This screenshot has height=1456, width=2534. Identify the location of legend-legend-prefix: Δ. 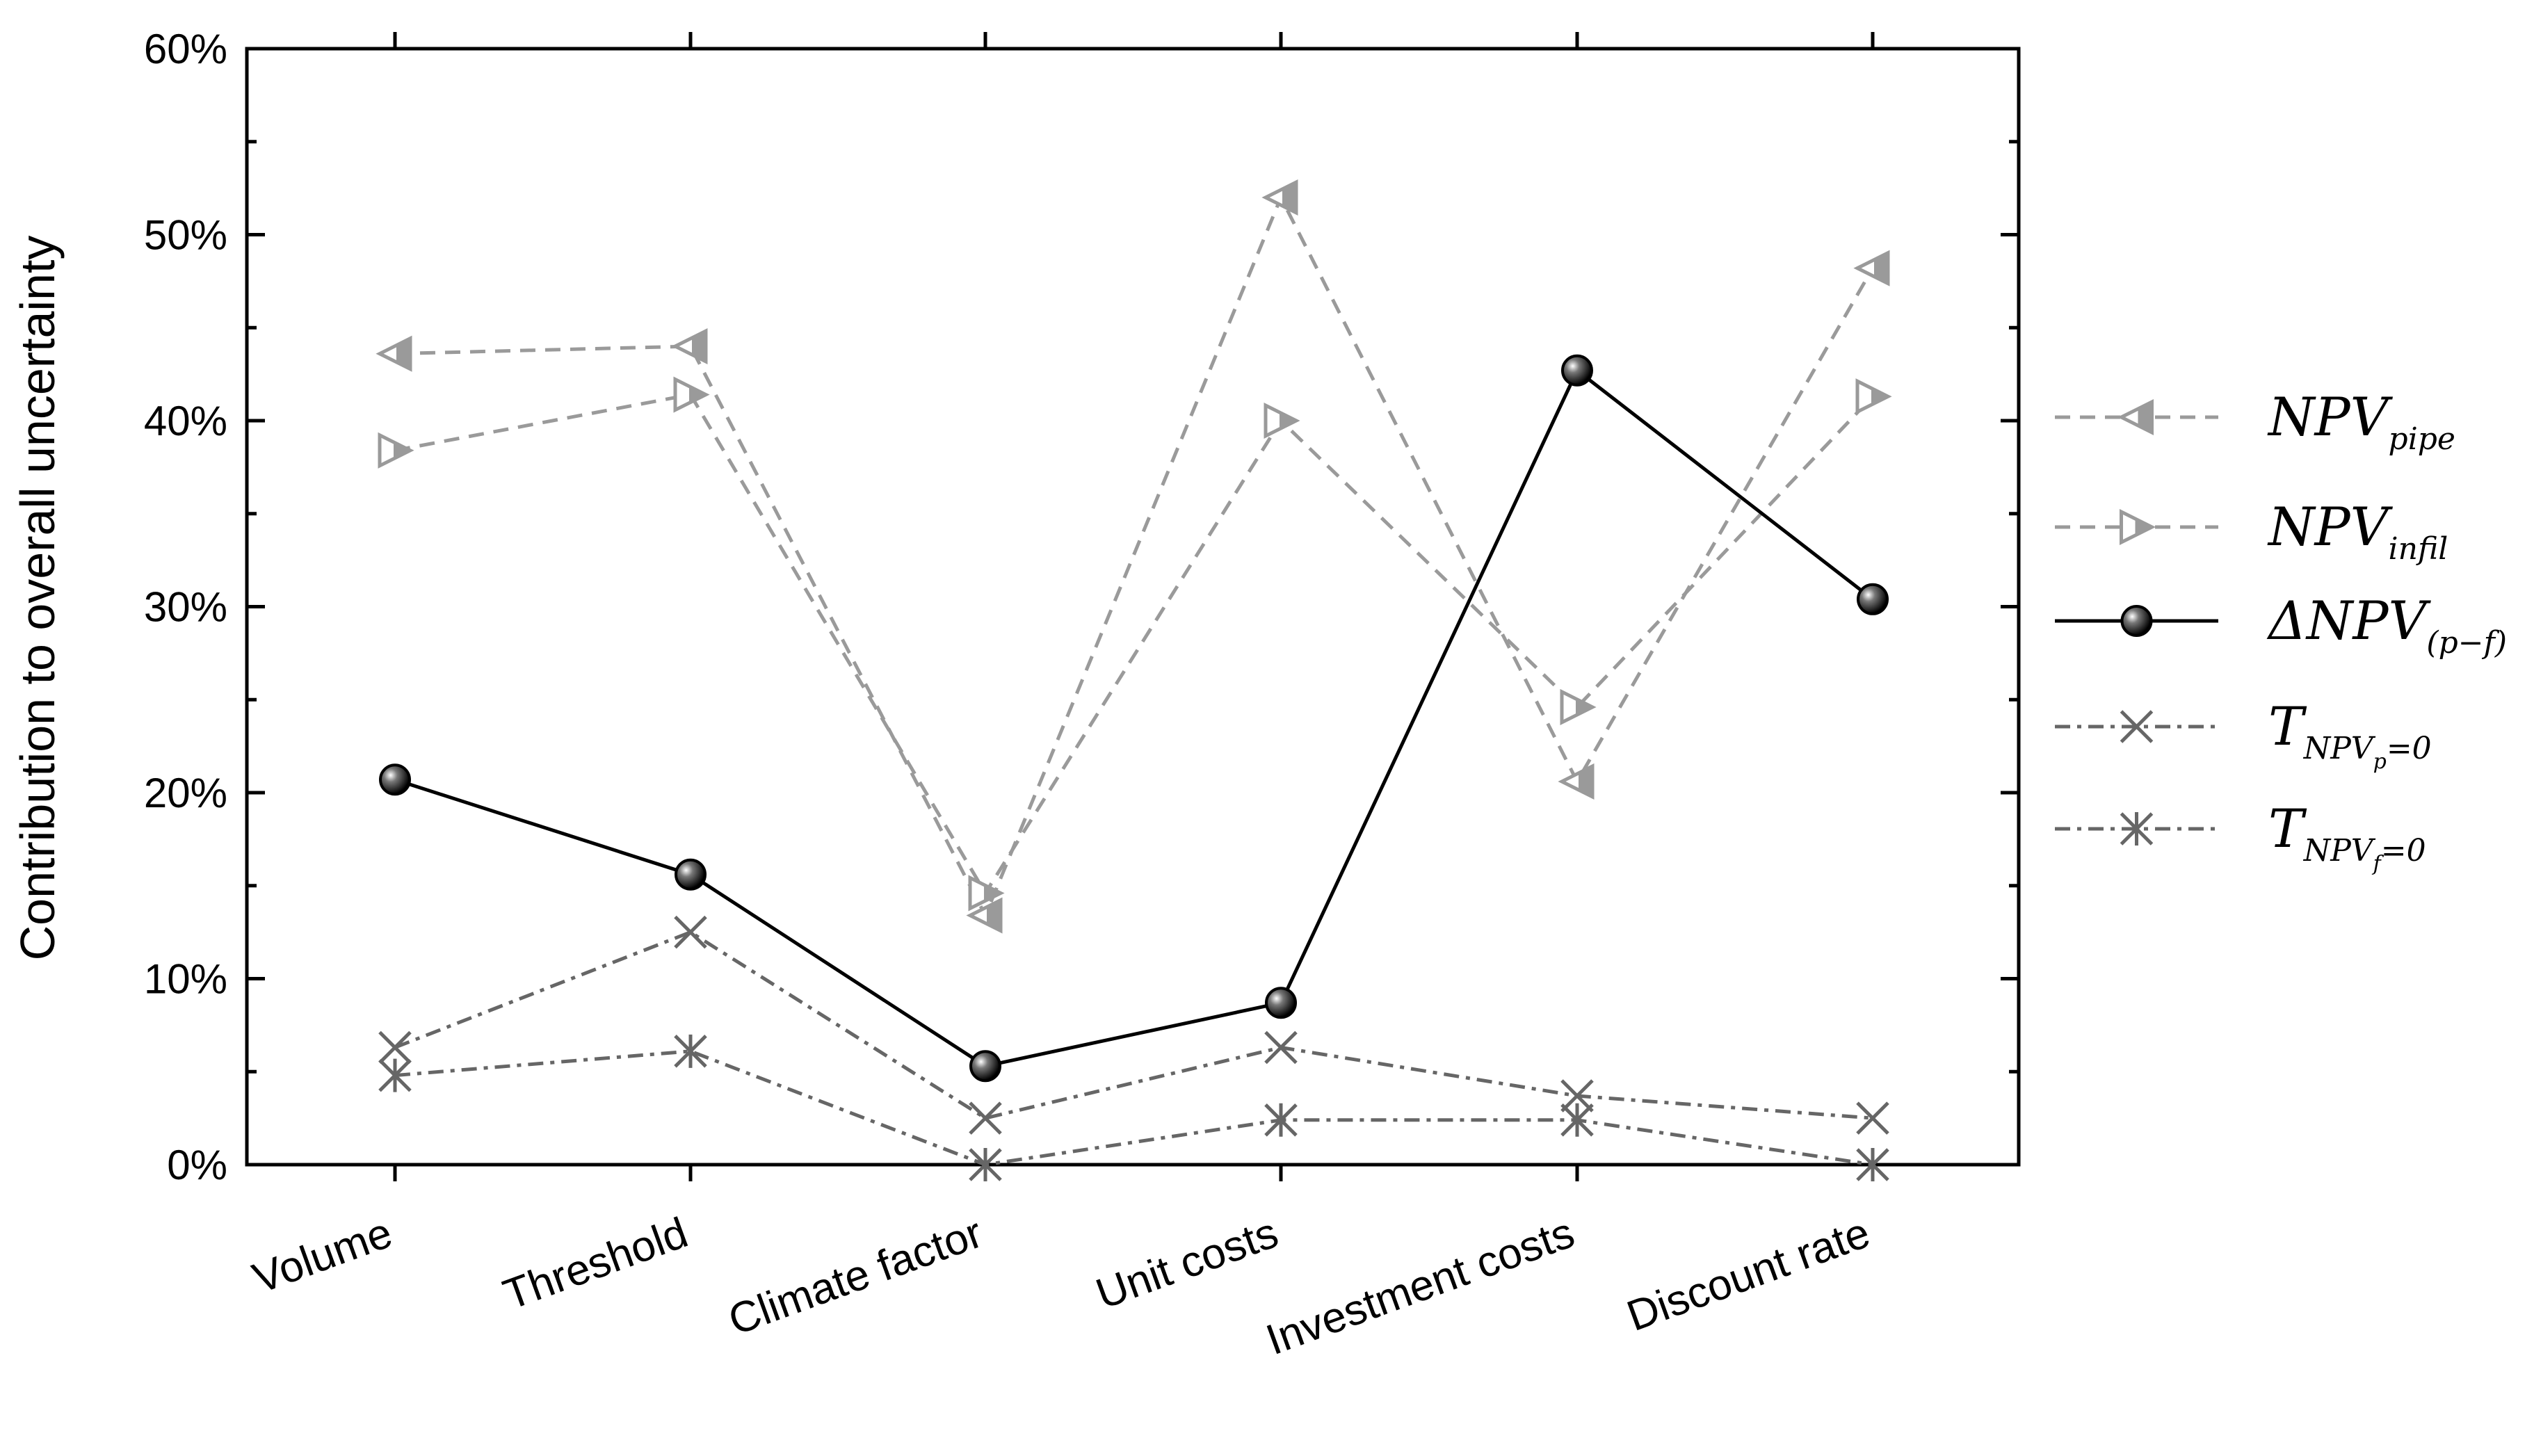
(2286, 621).